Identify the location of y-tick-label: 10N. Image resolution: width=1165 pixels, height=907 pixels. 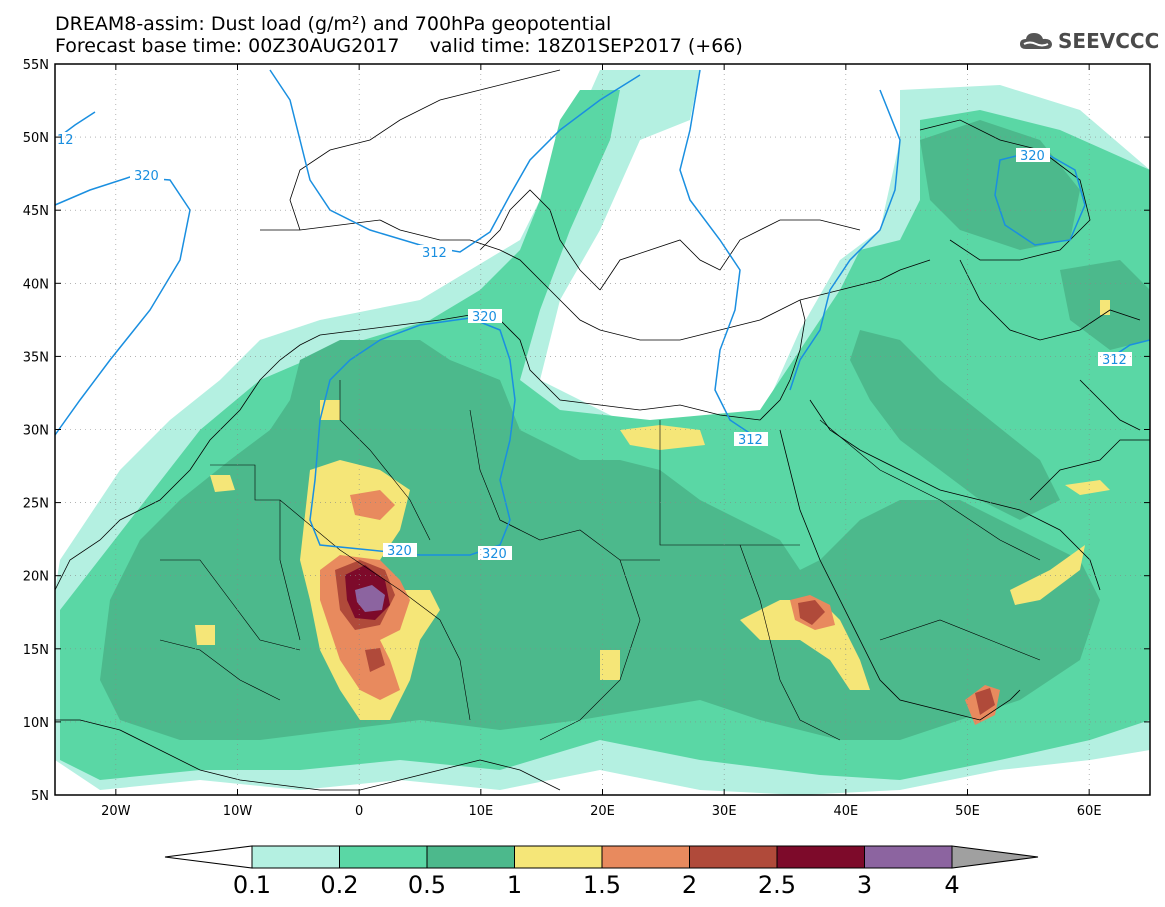
(36, 723).